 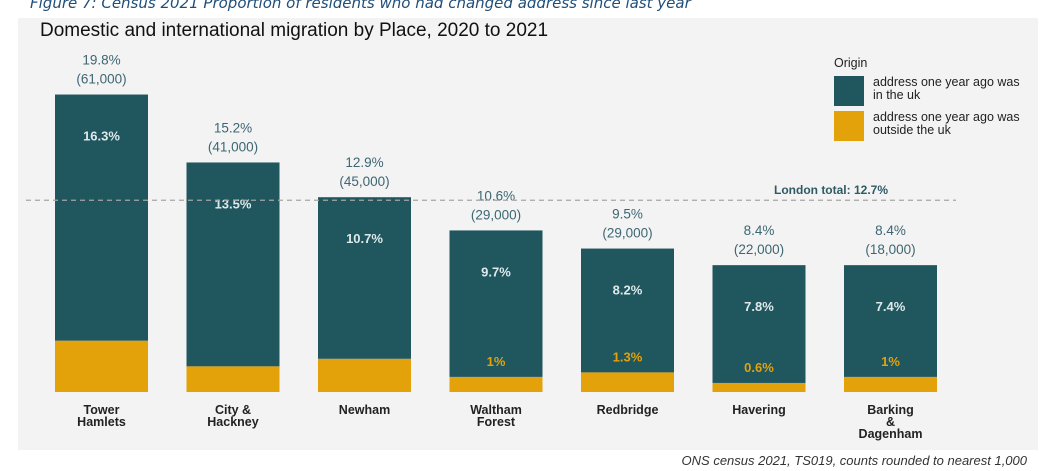 I want to click on category-label: &, so click(x=890, y=422).